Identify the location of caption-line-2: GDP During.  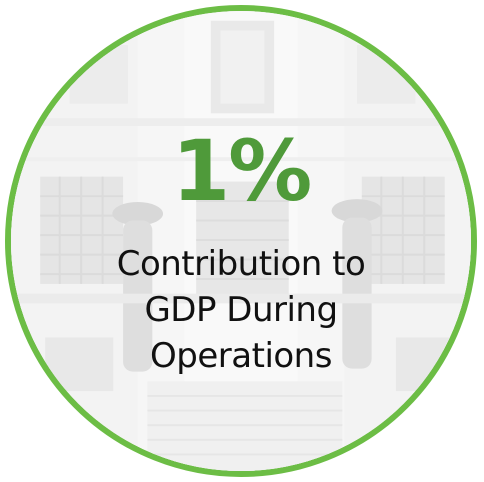
(241, 310).